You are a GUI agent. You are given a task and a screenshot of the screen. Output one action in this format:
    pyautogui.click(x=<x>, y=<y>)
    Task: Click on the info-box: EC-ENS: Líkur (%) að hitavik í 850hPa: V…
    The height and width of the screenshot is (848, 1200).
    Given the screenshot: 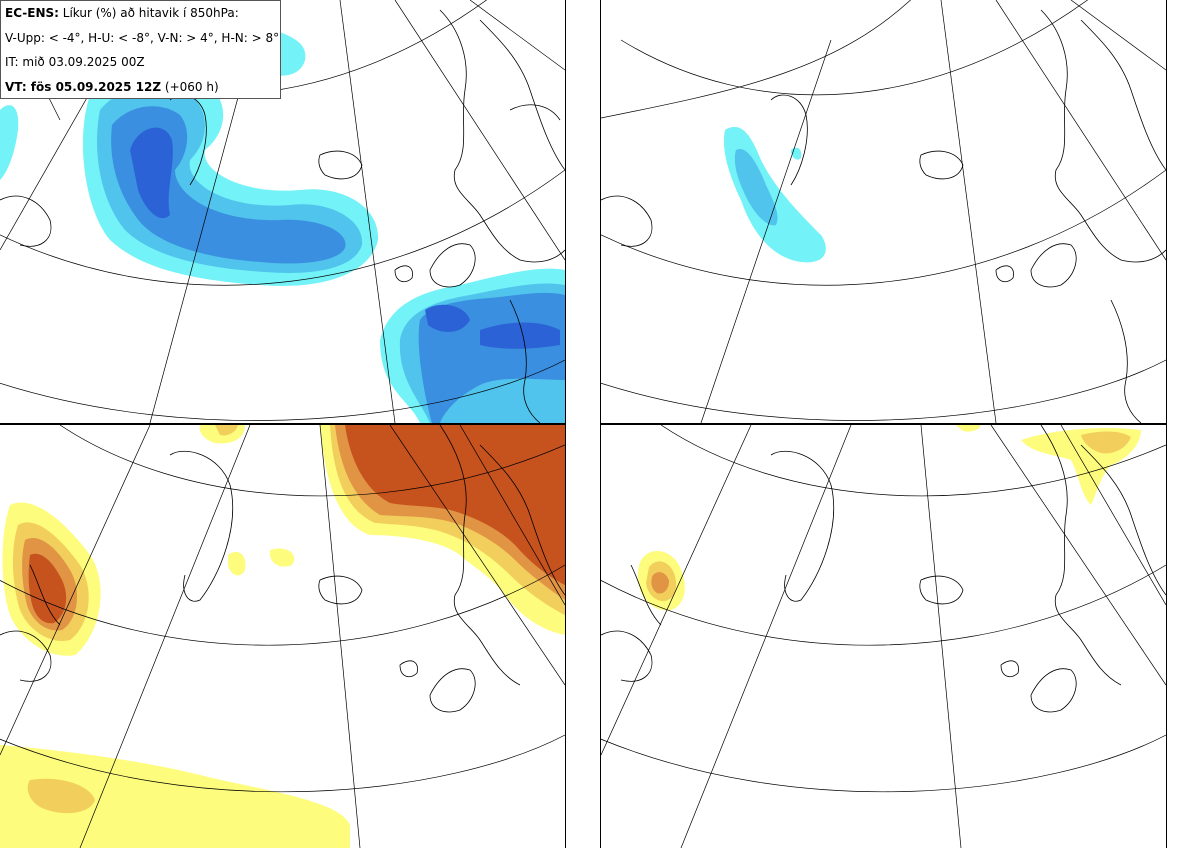 What is the action you would take?
    pyautogui.click(x=140, y=49)
    